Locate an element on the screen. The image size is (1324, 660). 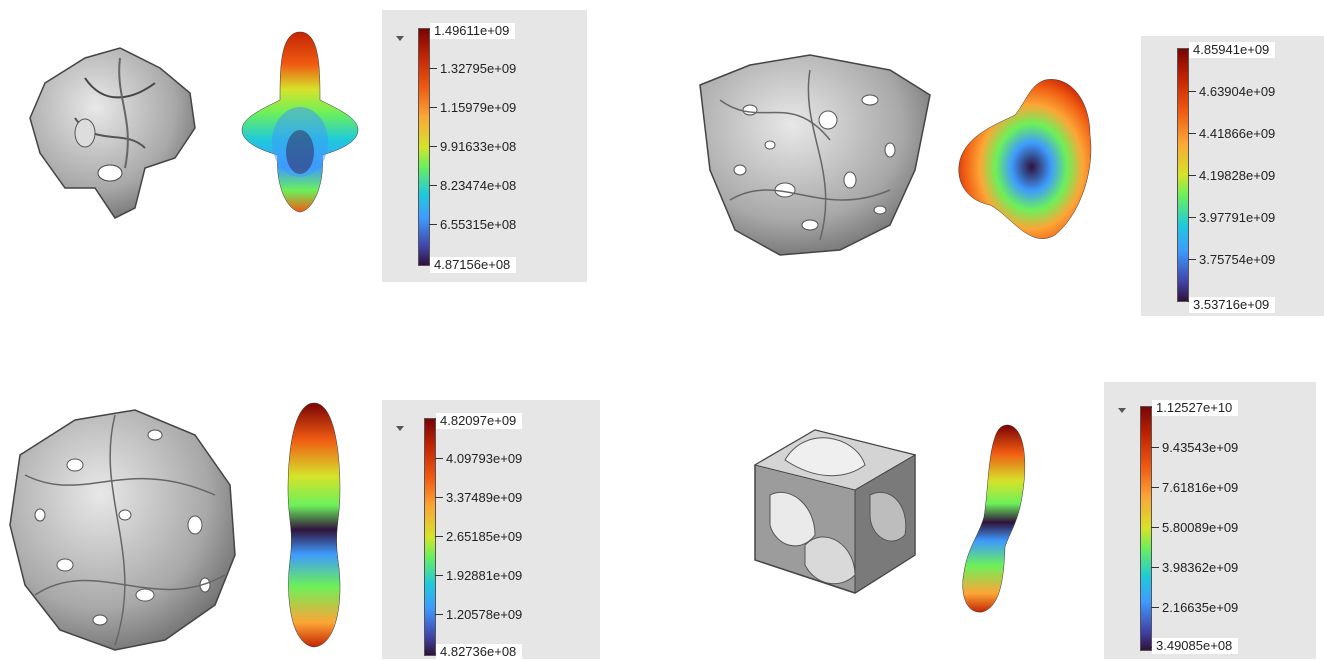
legend-label: 1.20578e+09 is located at coordinates (484, 614).